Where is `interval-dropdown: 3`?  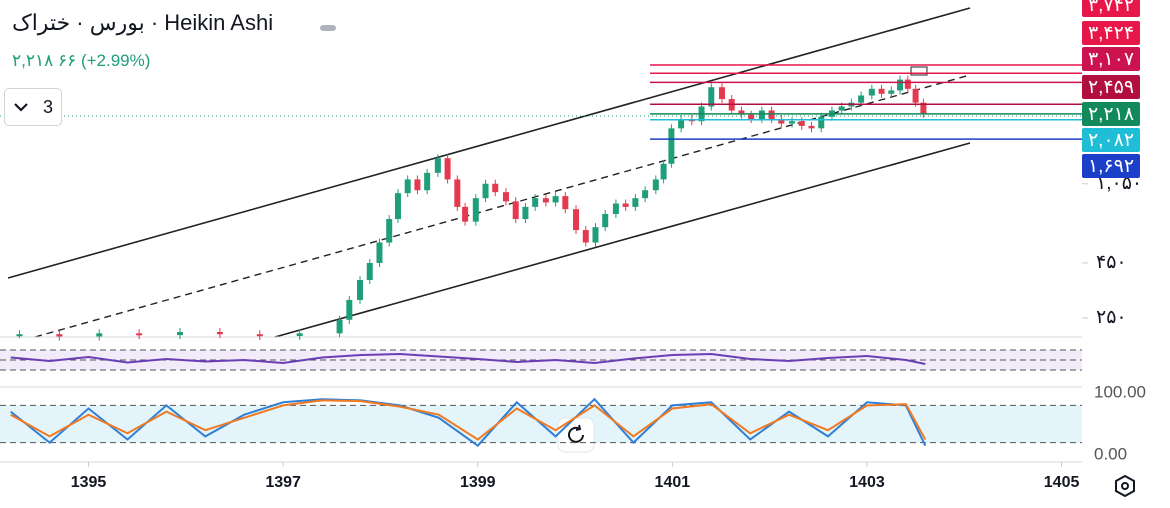
interval-dropdown: 3 is located at coordinates (33, 107).